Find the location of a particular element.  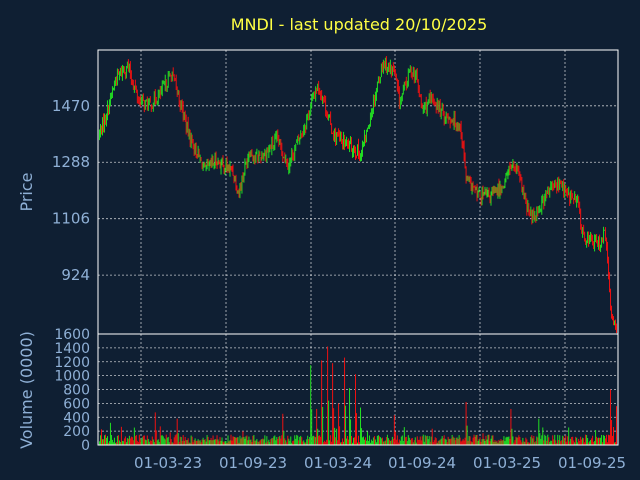

price-tick-label: 1288 is located at coordinates (71, 162).